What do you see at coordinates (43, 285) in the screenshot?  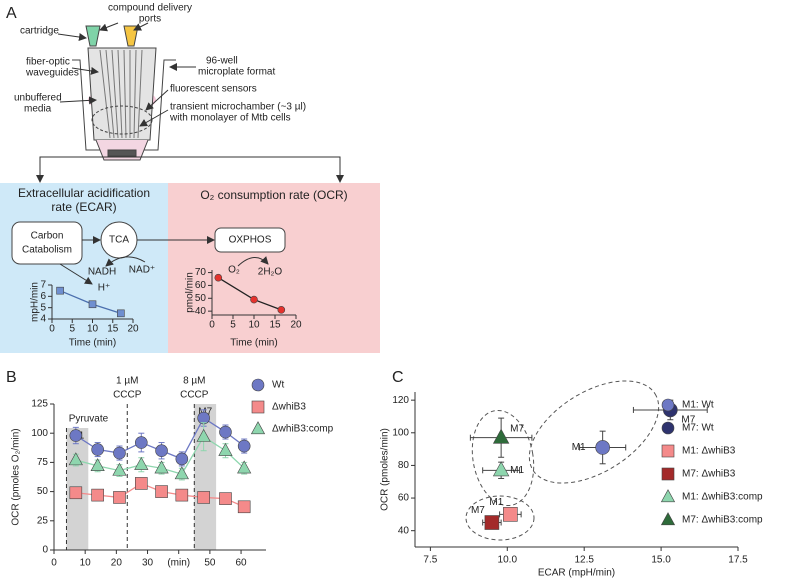 I see `y-tick-label: 7` at bounding box center [43, 285].